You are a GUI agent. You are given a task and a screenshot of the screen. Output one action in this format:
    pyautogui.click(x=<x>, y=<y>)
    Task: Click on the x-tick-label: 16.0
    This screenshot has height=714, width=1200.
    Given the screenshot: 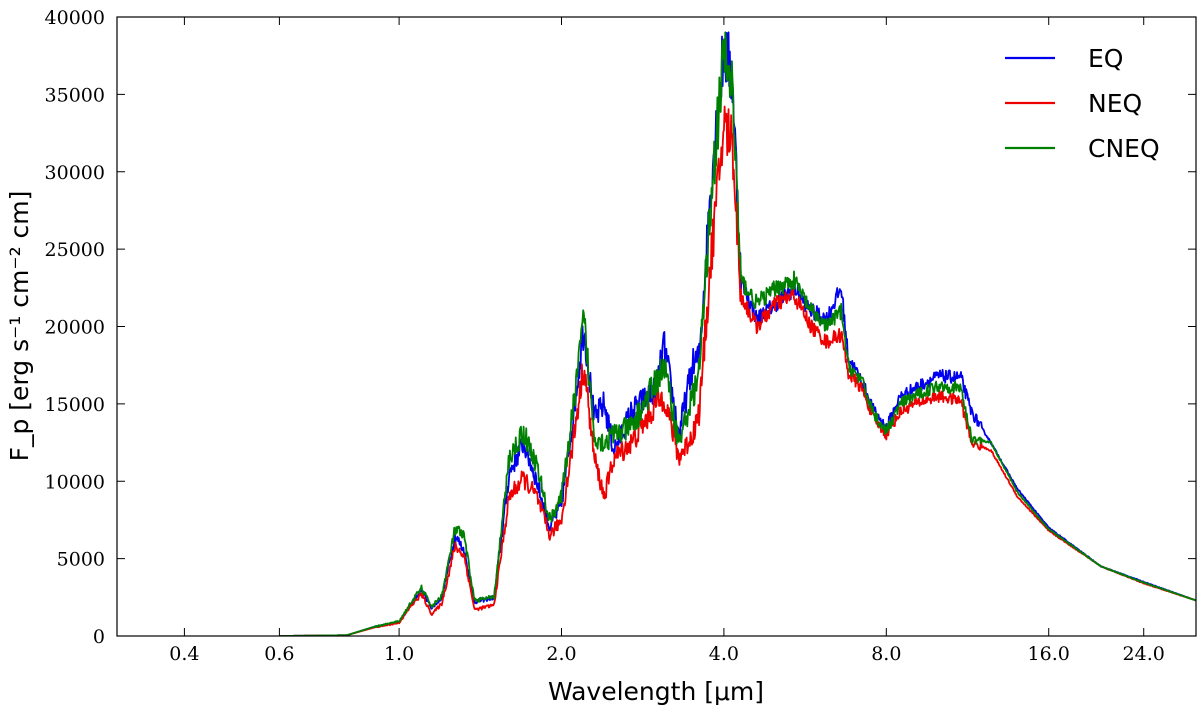 What is the action you would take?
    pyautogui.click(x=1049, y=654)
    